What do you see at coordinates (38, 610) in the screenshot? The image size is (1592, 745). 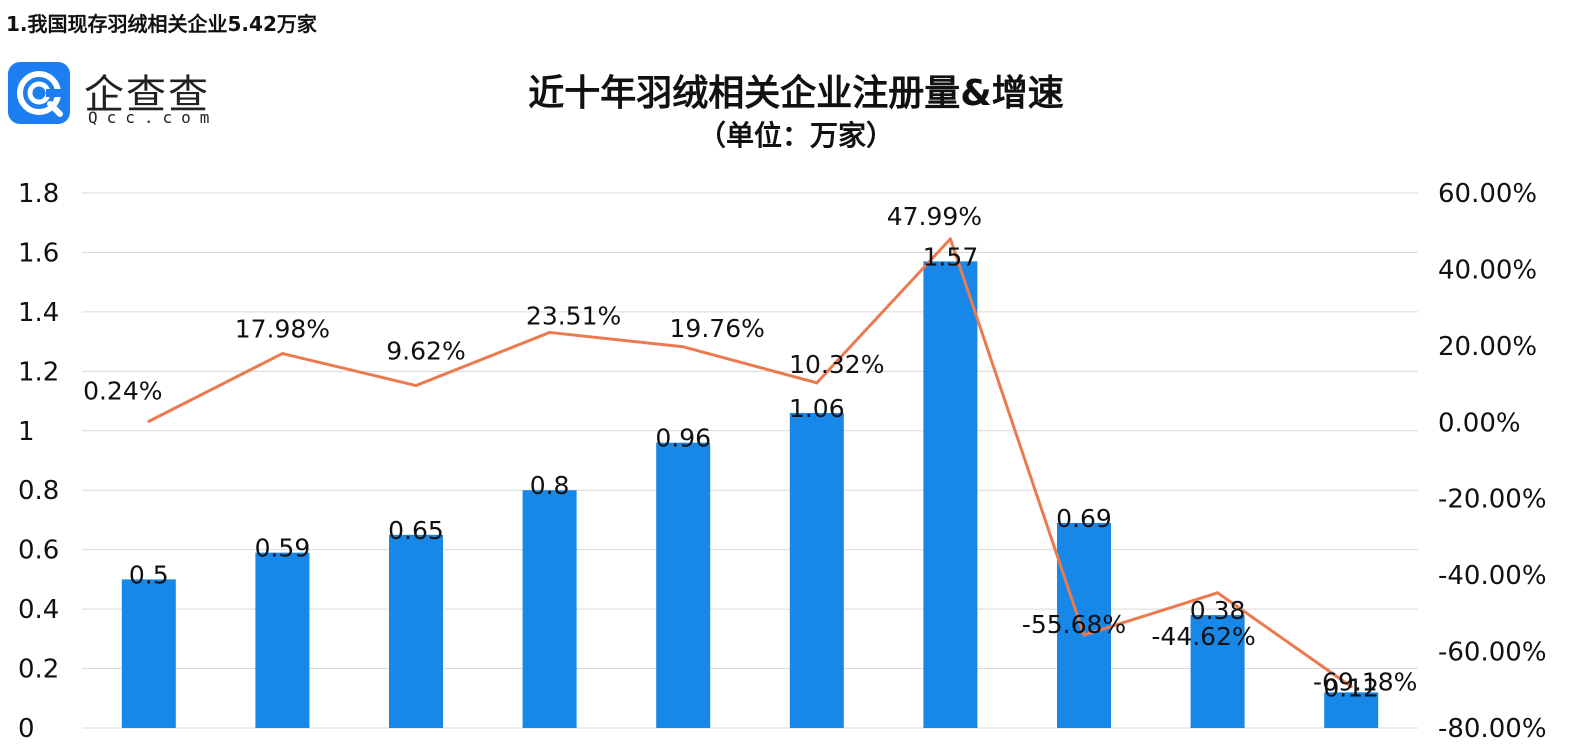 I see `y-left-tick-label: 0.4` at bounding box center [38, 610].